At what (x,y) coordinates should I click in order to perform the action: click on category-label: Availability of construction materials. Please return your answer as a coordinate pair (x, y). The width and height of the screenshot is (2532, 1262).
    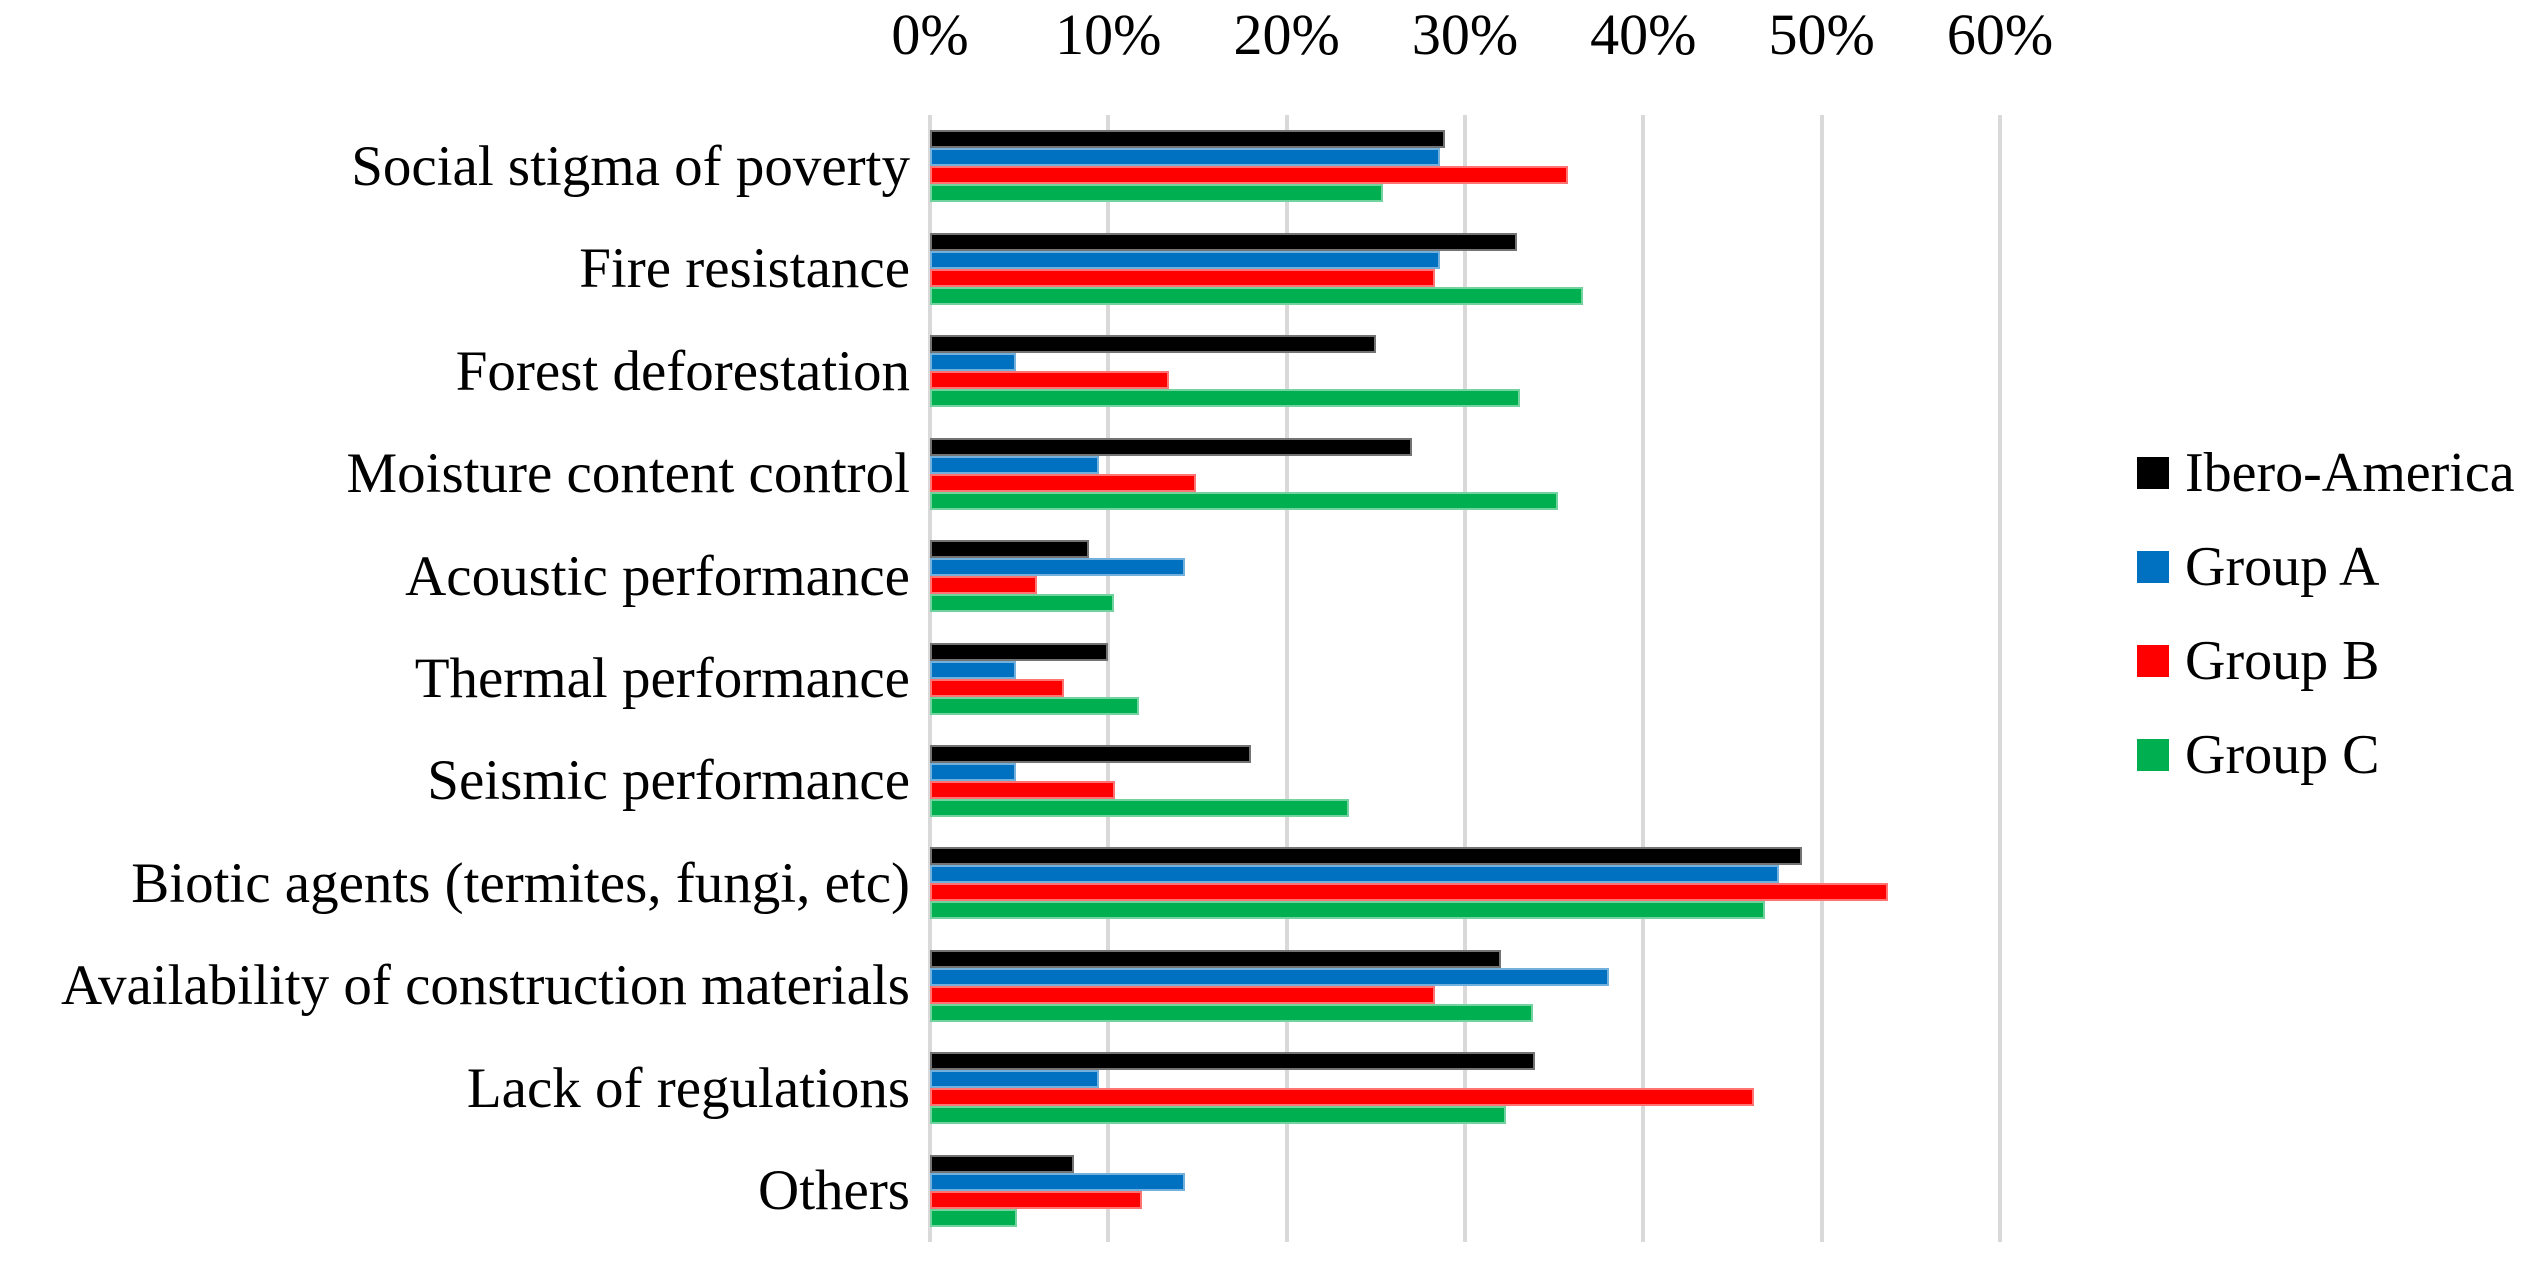
    Looking at the image, I should click on (485, 986).